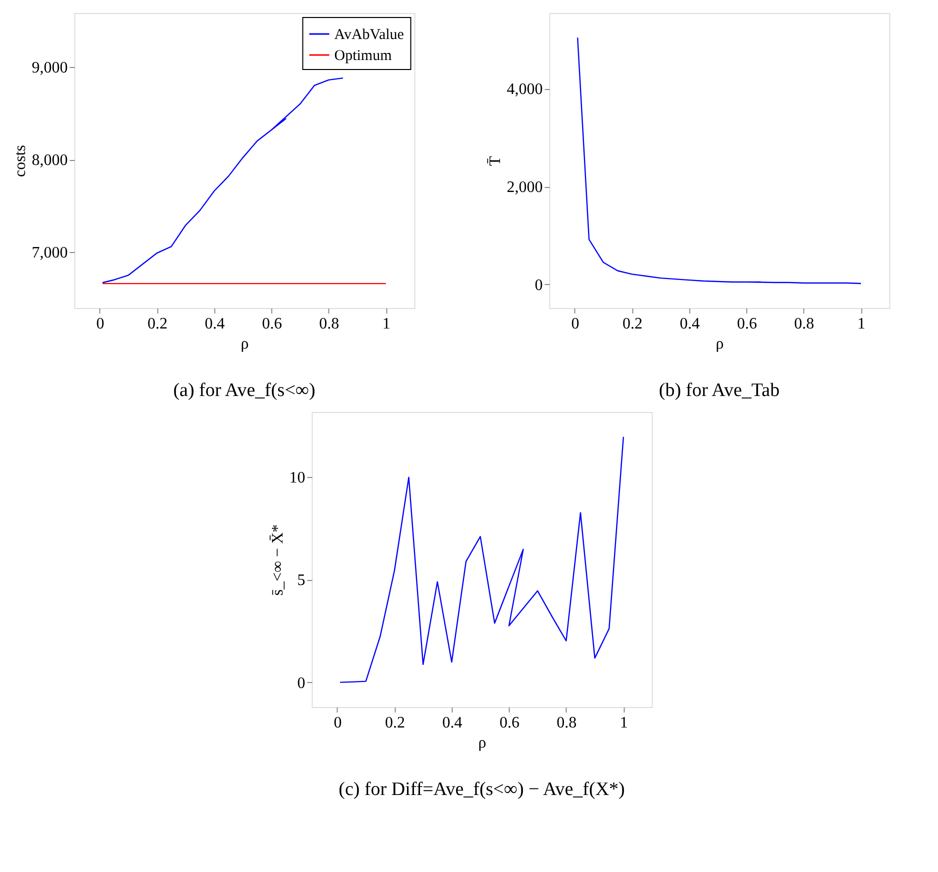  Describe the element at coordinates (301, 581) in the screenshot. I see `y-tick-label: 5` at that location.